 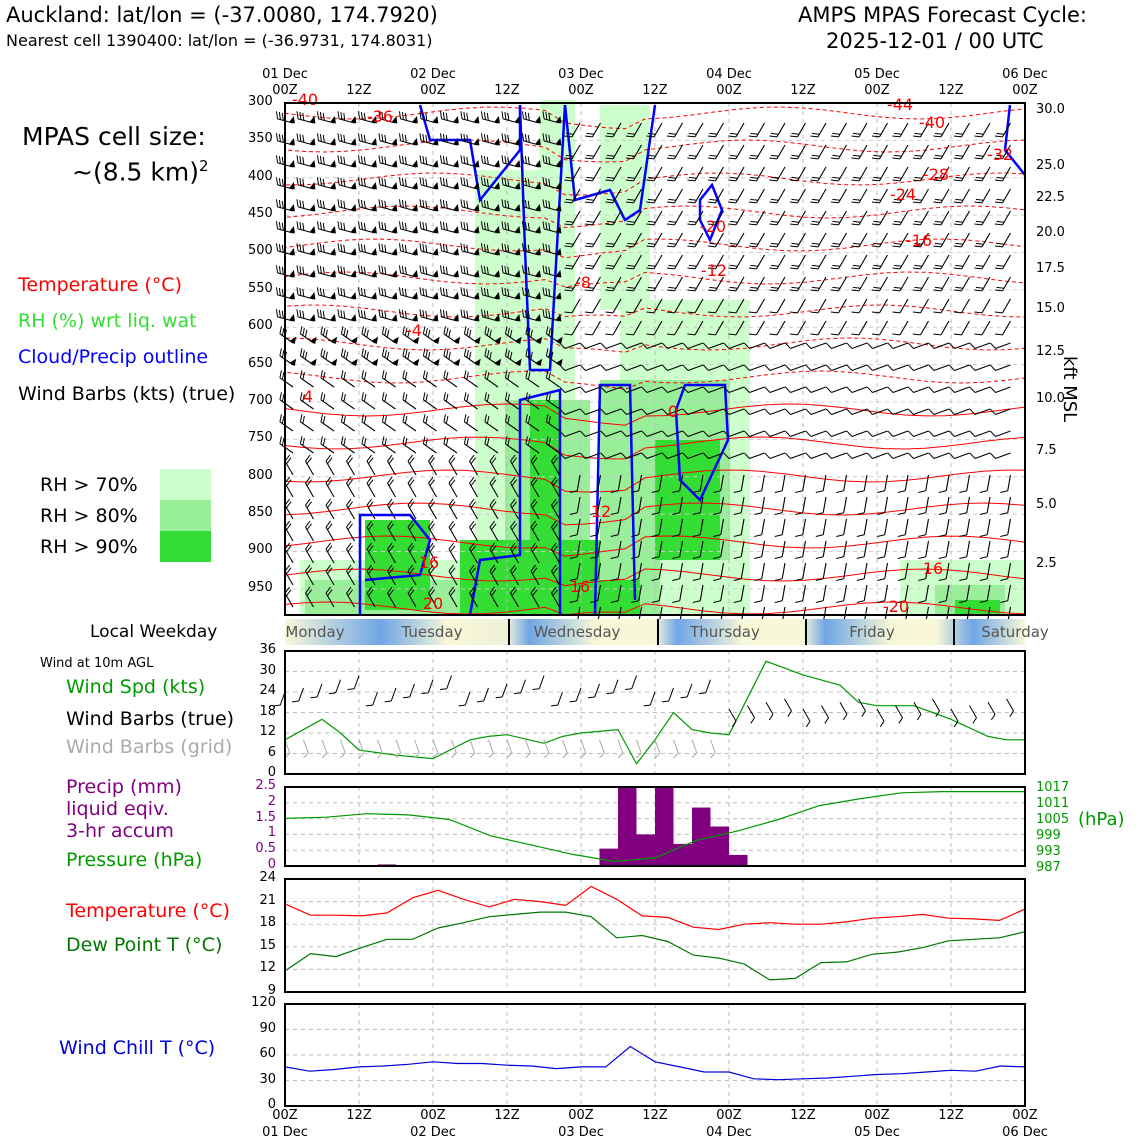 I want to click on bottom-hour-label: 12Z, so click(x=803, y=1115).